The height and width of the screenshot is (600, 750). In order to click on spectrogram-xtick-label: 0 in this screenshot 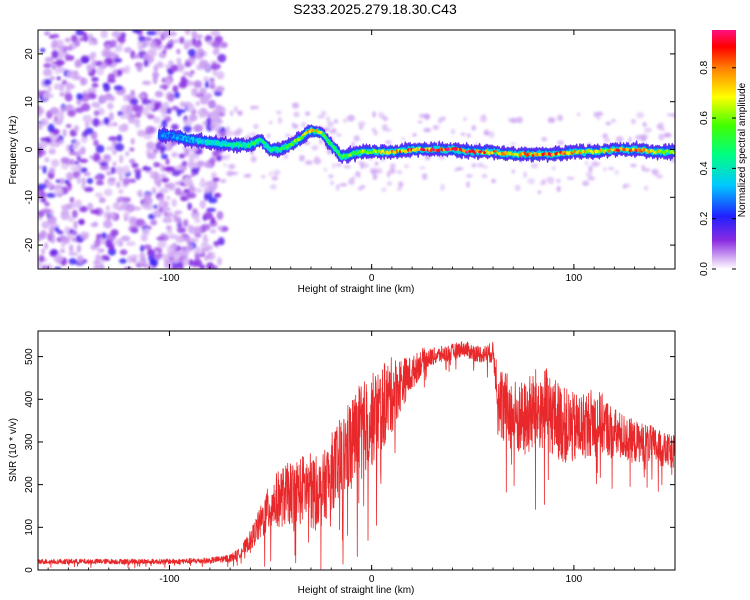, I will do `click(372, 278)`.